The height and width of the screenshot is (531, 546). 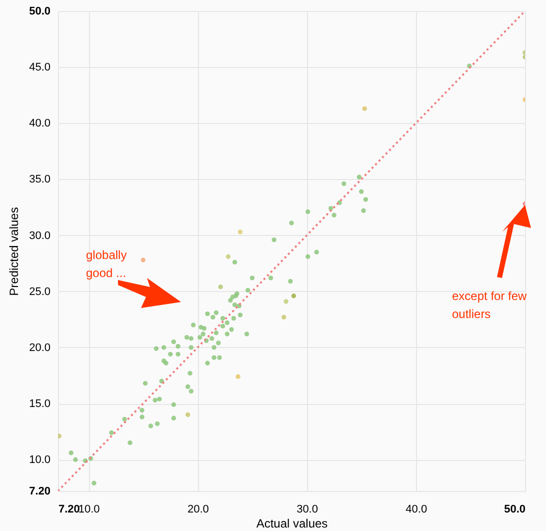 What do you see at coordinates (69, 510) in the screenshot?
I see `x-tick-label: 7.20` at bounding box center [69, 510].